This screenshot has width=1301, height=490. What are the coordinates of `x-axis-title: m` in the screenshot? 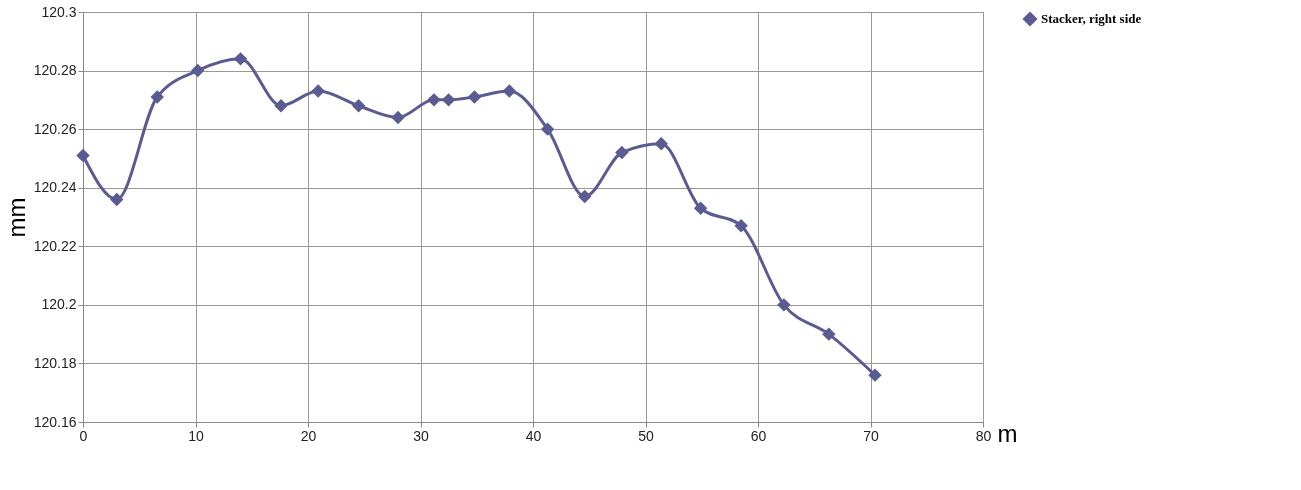 It's located at (1007, 433).